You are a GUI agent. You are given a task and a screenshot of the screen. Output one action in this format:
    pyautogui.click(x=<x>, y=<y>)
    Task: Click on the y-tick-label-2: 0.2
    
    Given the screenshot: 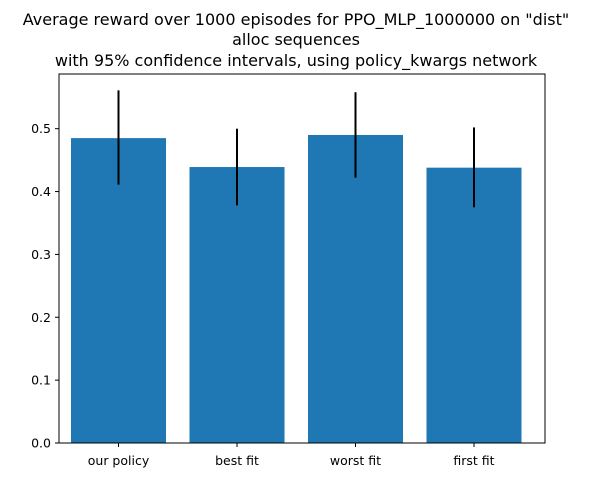 What is the action you would take?
    pyautogui.click(x=41, y=317)
    